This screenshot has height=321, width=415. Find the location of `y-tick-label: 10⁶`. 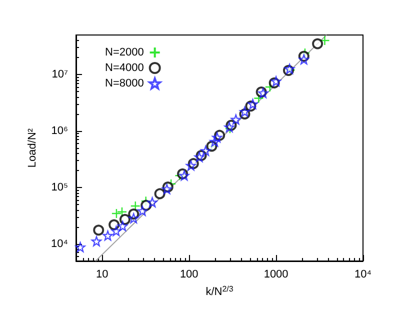

y-tick-label: 10⁶ is located at coordinates (59, 130).